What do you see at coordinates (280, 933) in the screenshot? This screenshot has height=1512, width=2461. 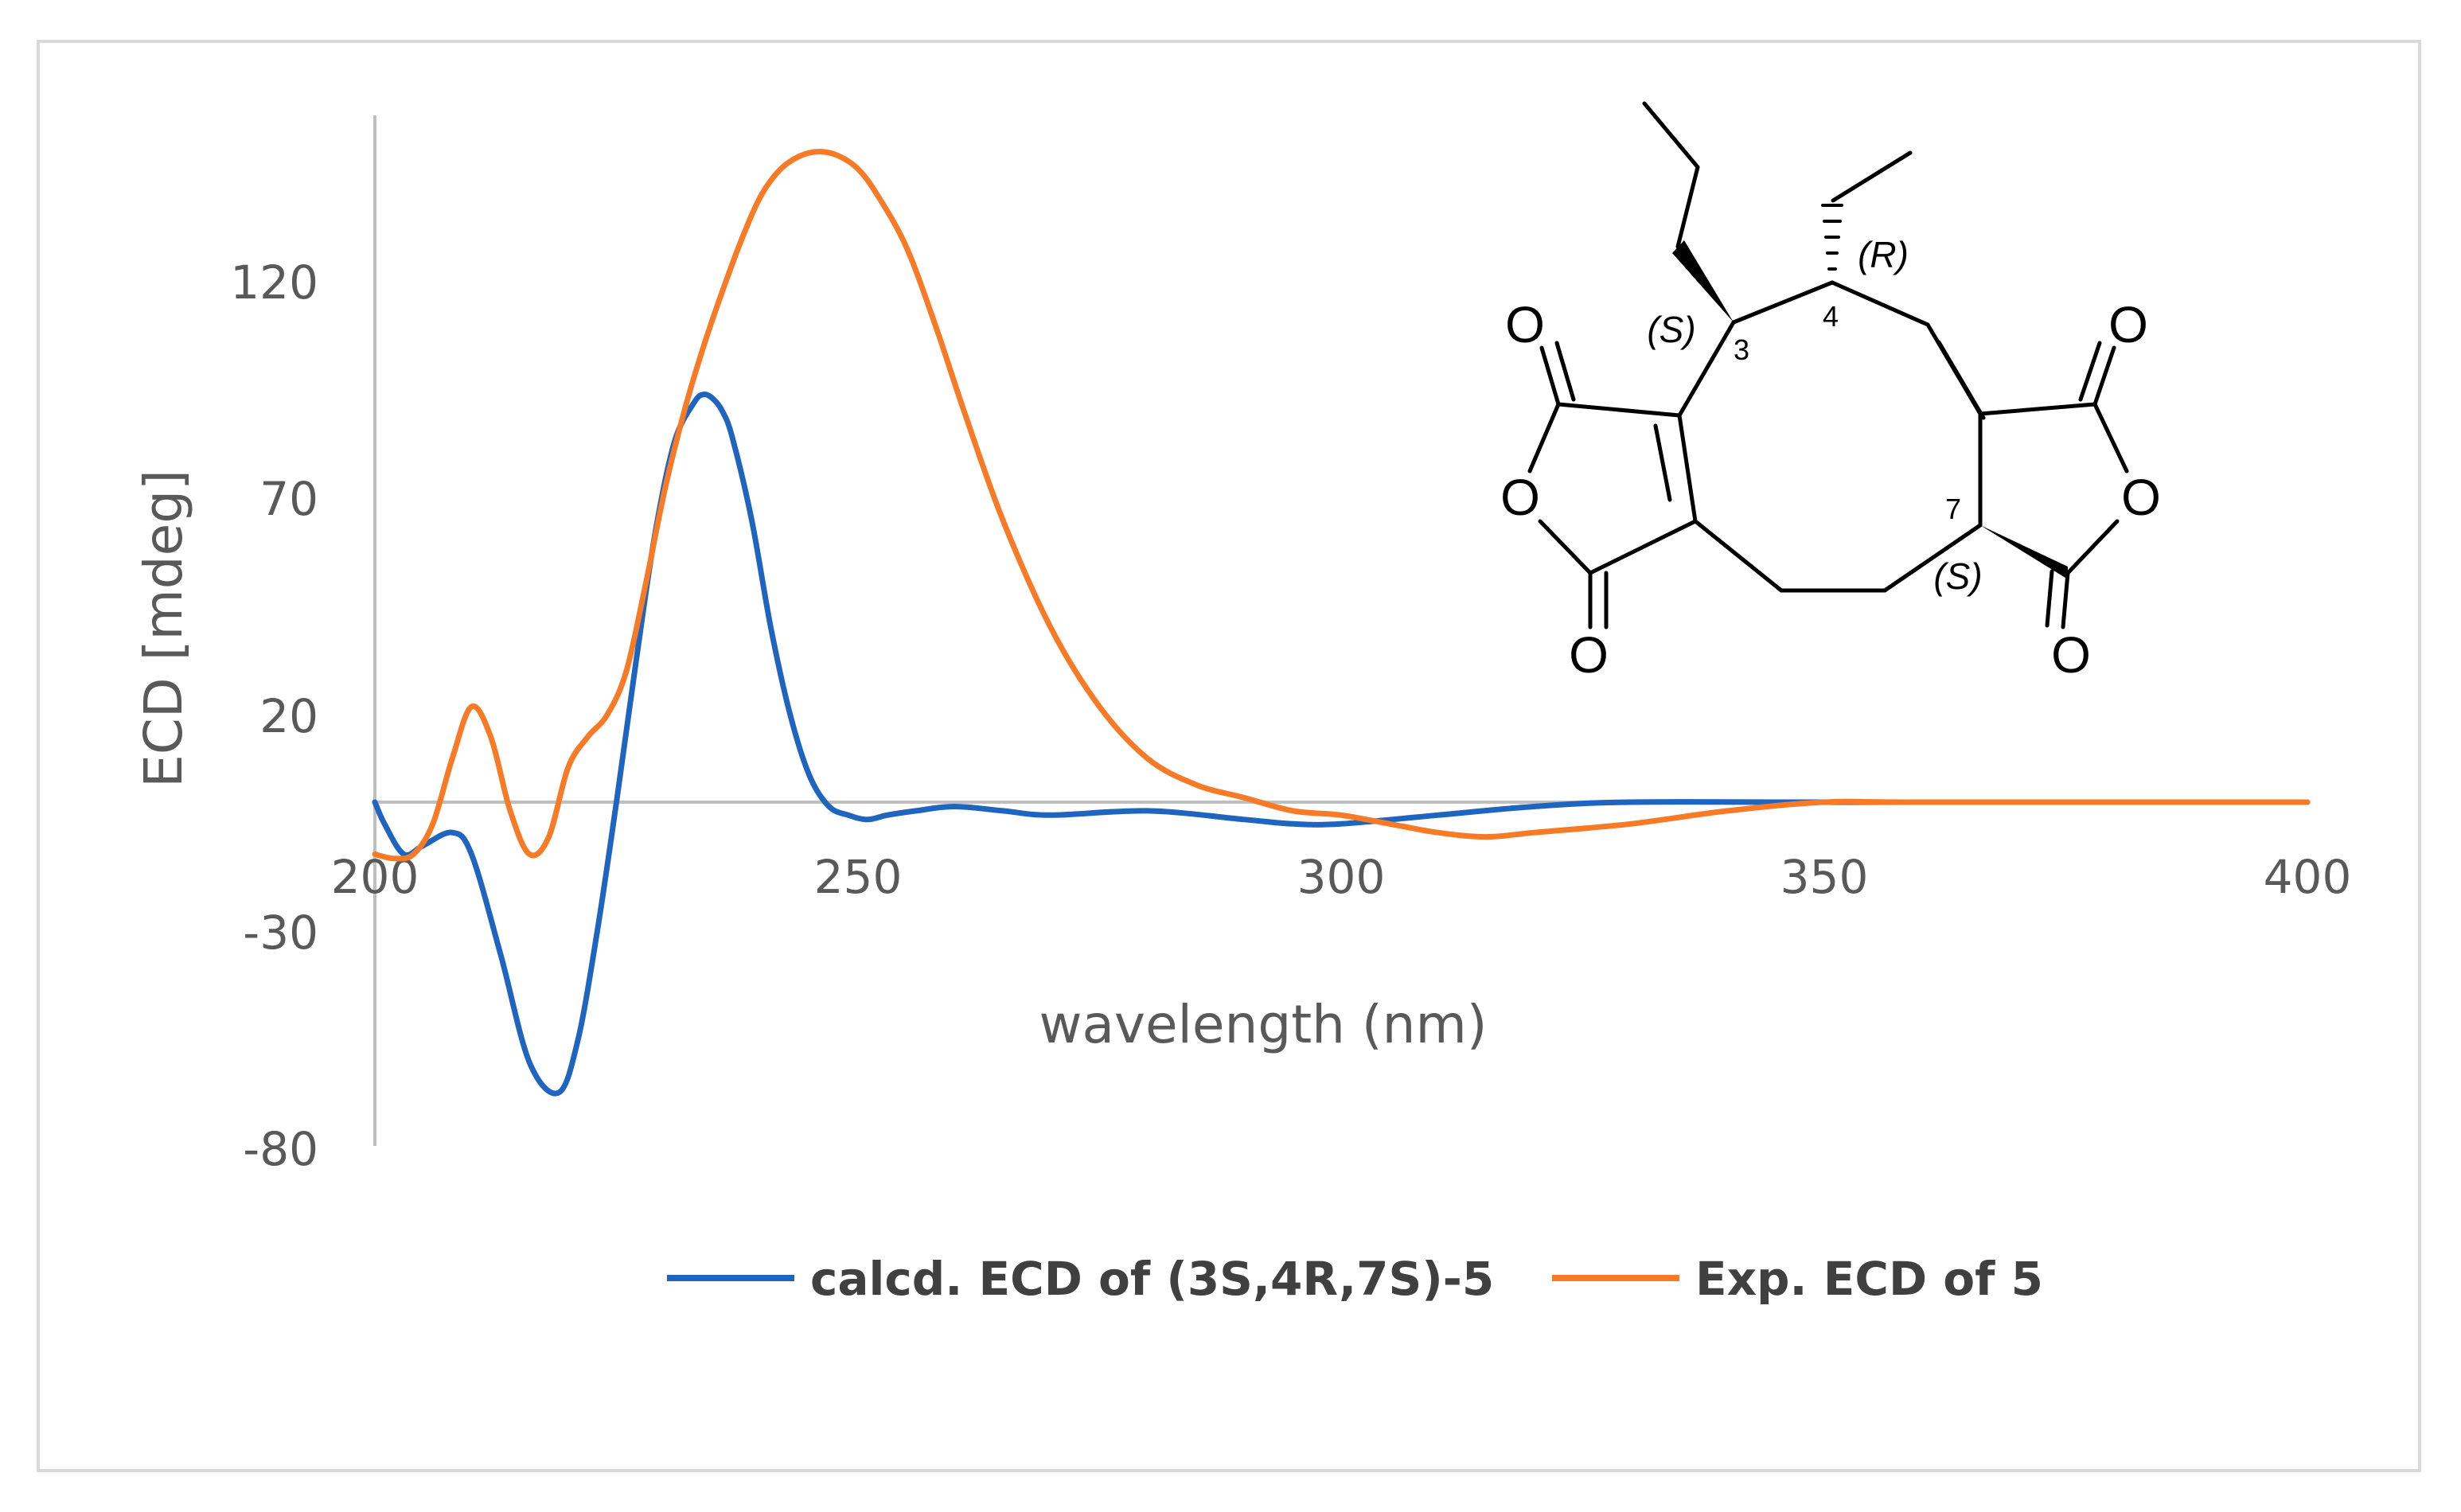 I see `y-tick-label-neg30: -30` at bounding box center [280, 933].